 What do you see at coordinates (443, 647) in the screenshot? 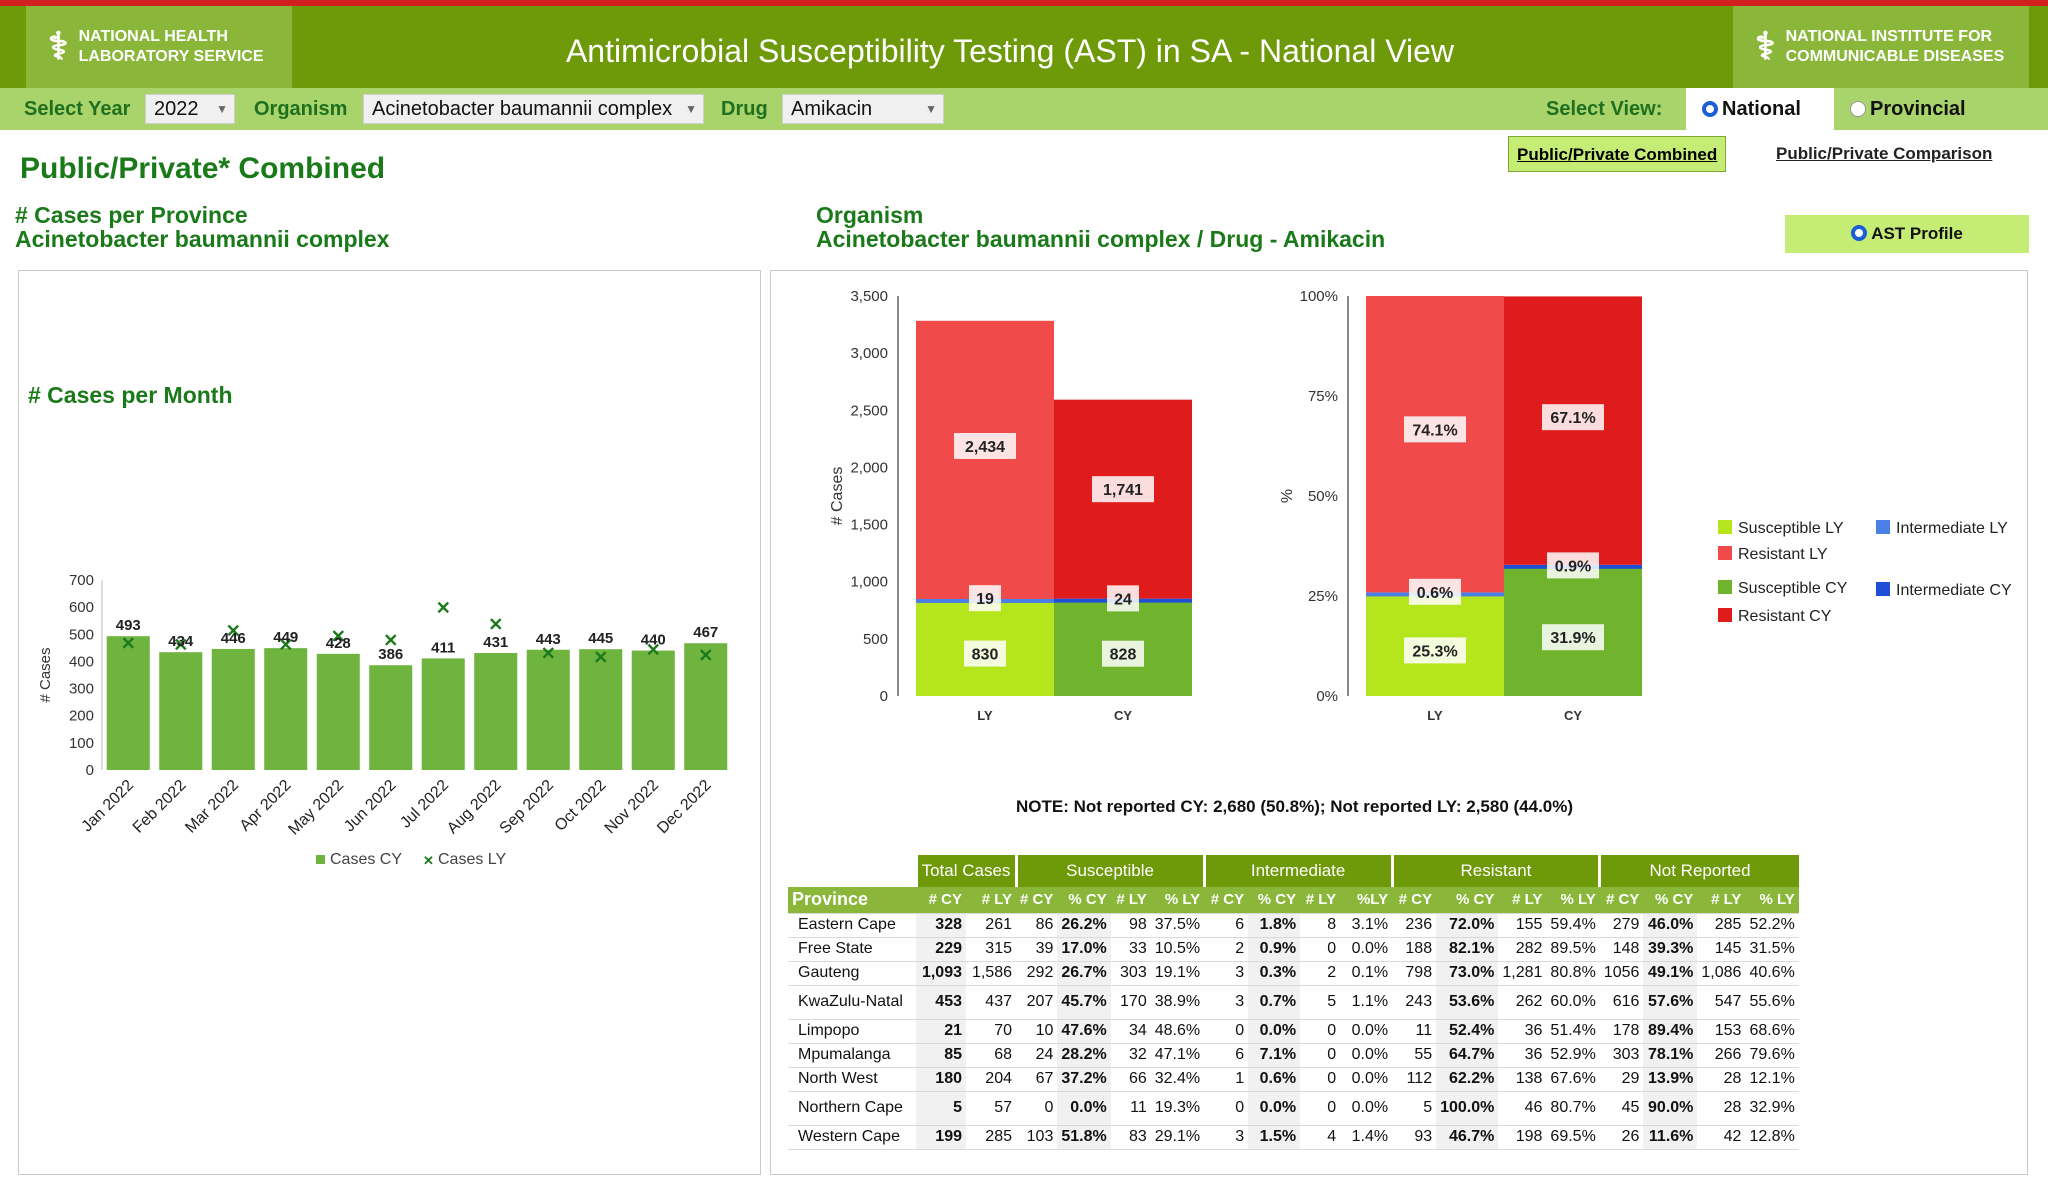
I see `data-label: 411` at bounding box center [443, 647].